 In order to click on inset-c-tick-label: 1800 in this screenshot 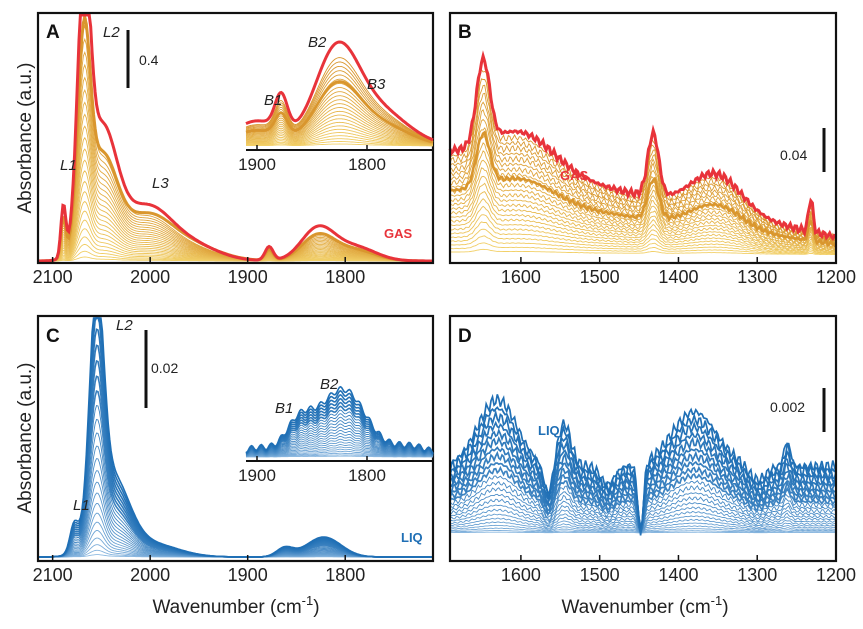, I will do `click(367, 475)`.